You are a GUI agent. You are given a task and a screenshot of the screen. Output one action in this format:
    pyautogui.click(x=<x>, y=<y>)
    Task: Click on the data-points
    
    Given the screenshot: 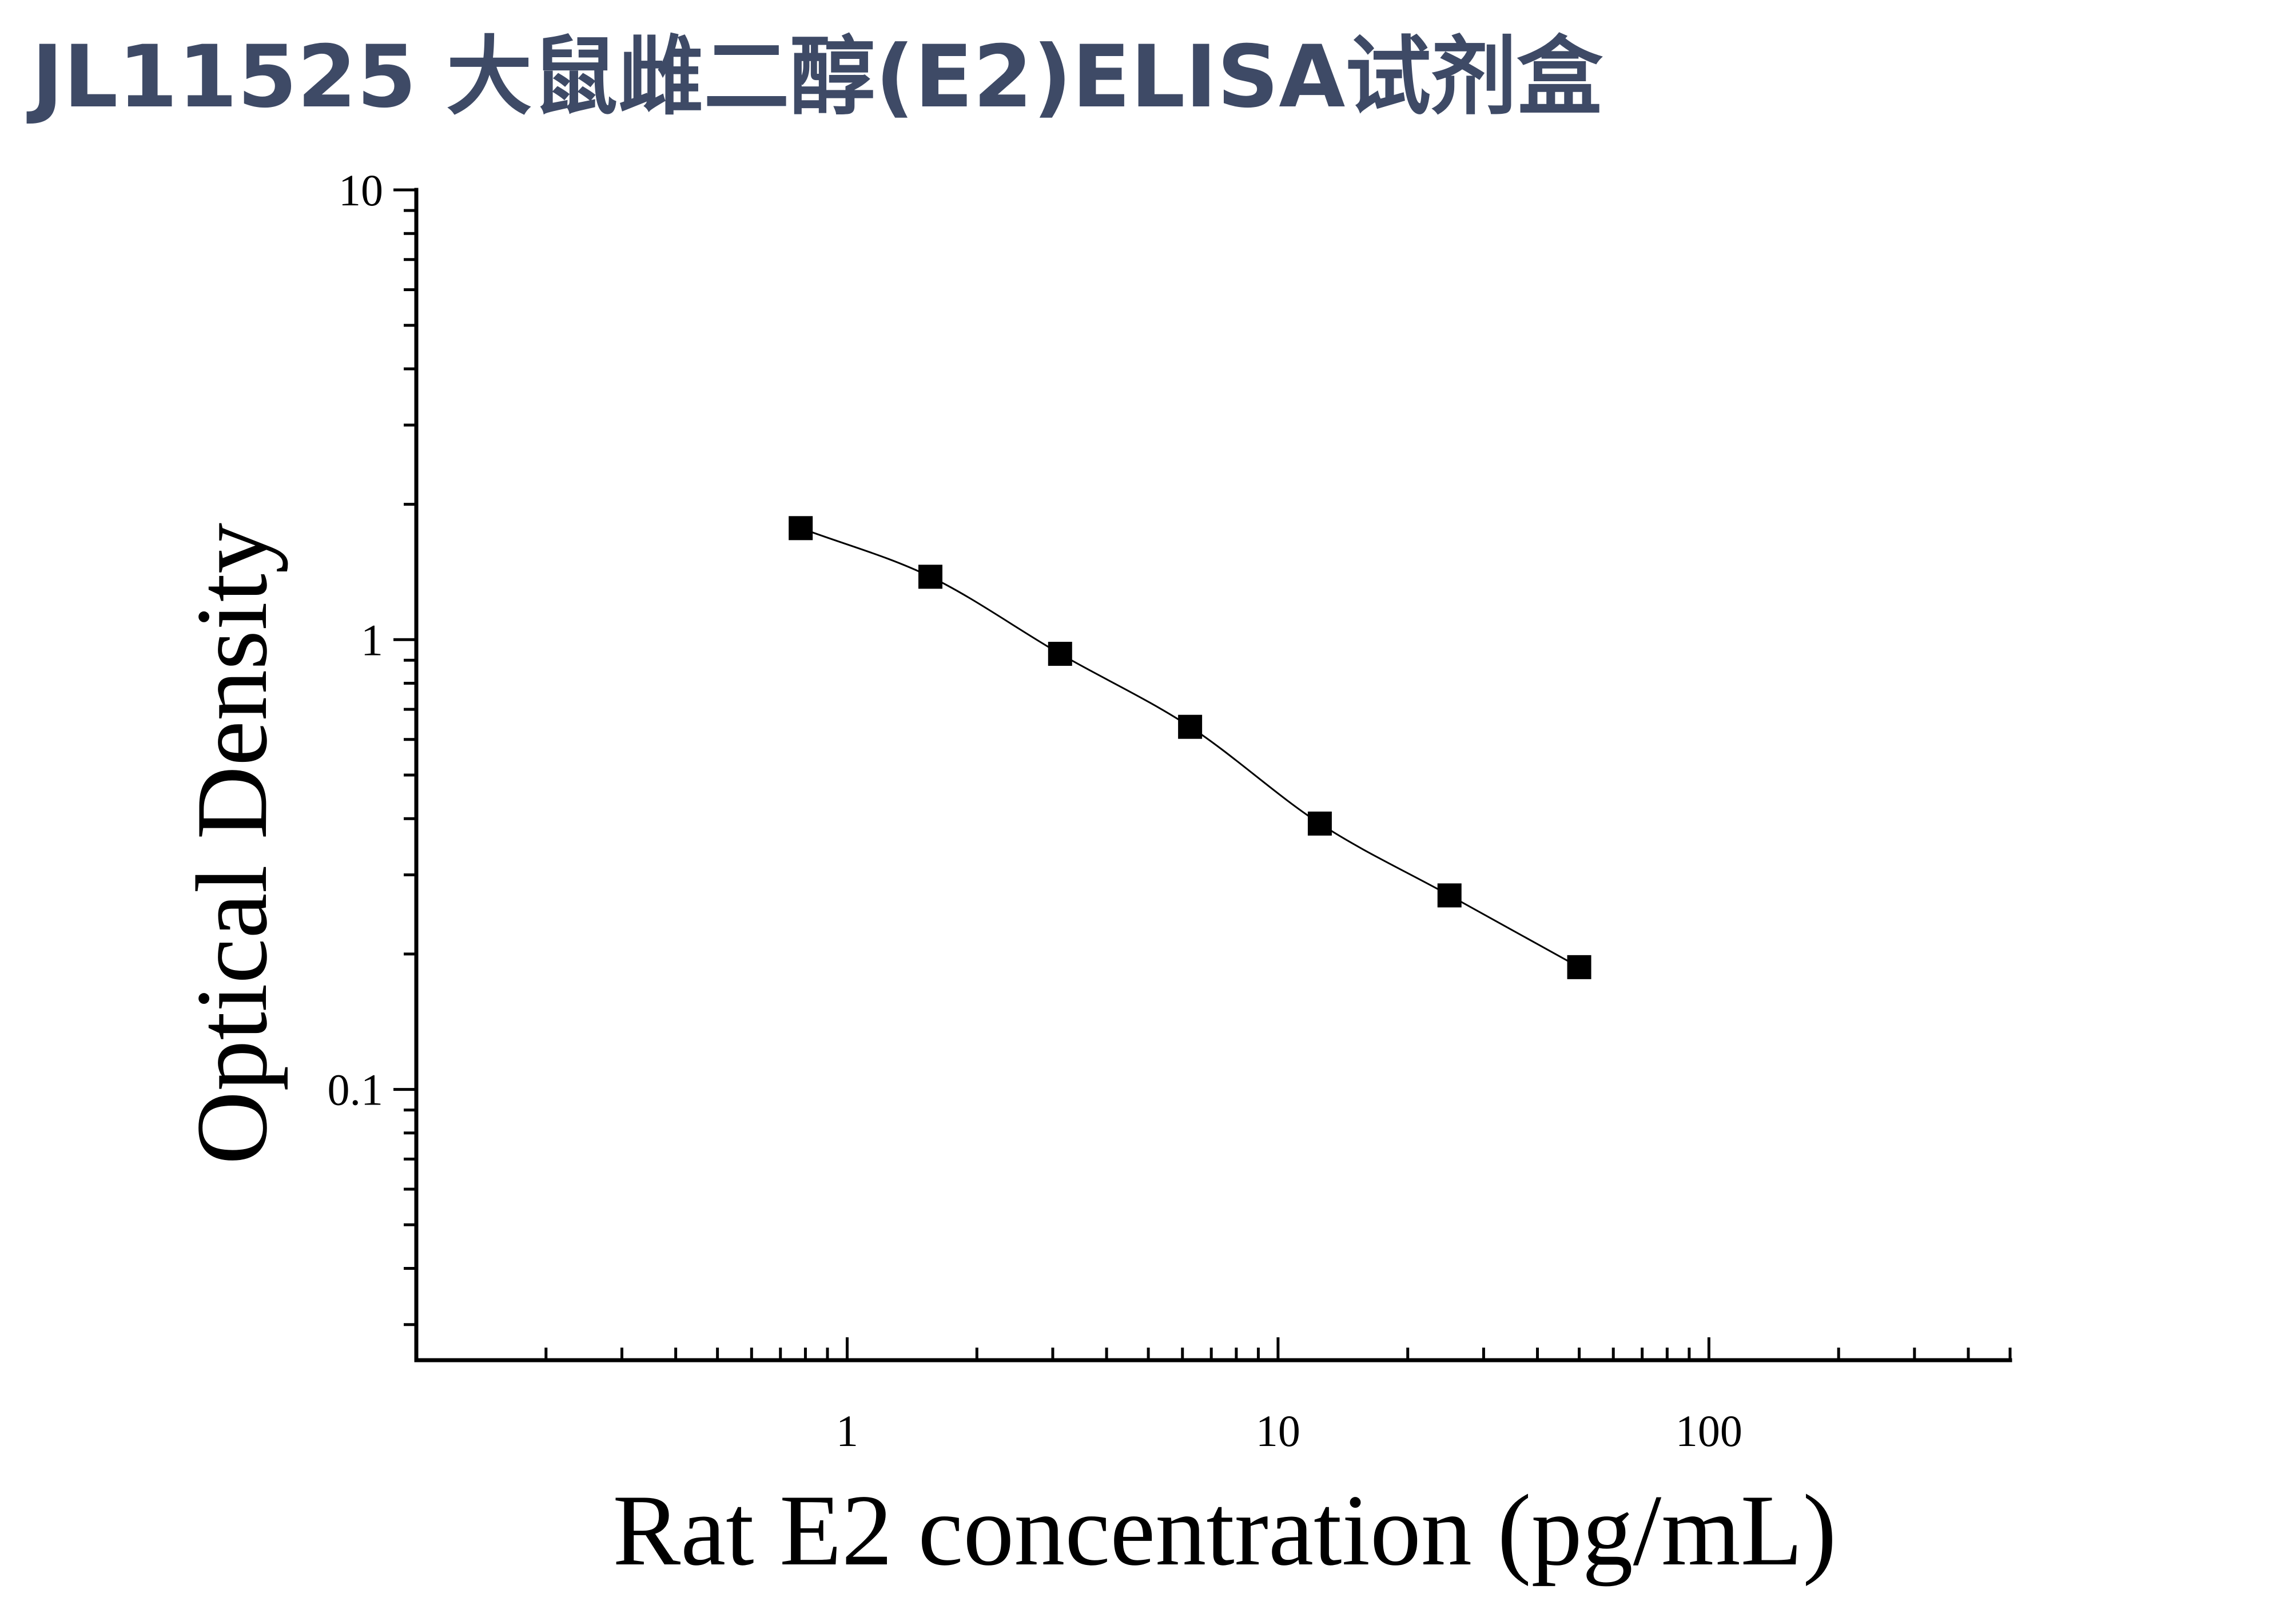 What is the action you would take?
    pyautogui.click(x=1190, y=747)
    